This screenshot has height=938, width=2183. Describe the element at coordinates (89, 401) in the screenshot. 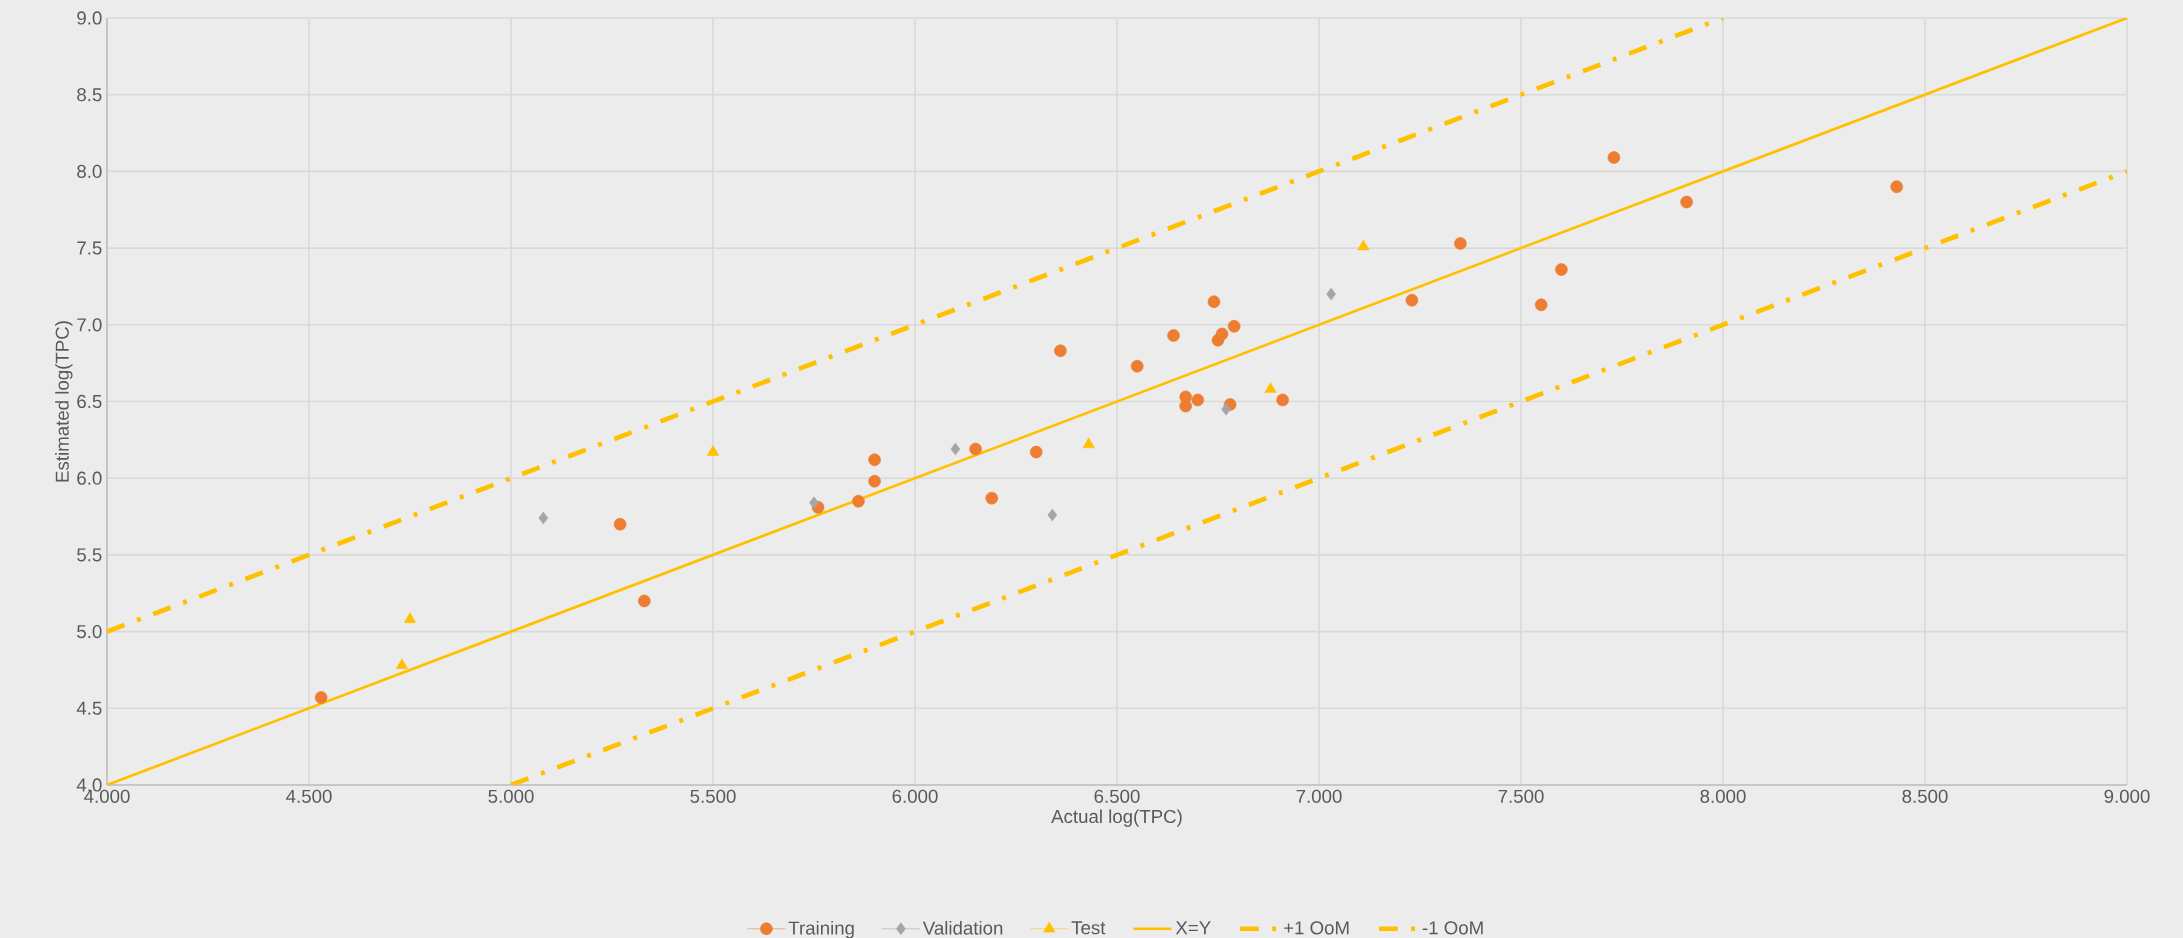

I see `y-tick-label: 6.5` at that location.